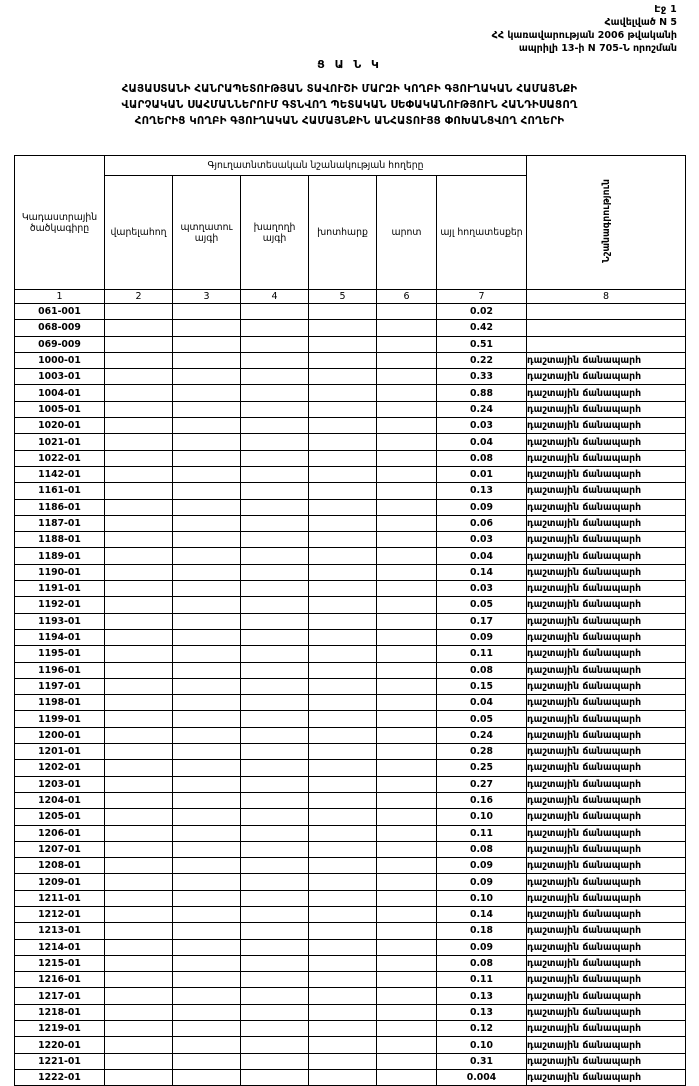 This screenshot has width=699, height=1086. I want to click on table-row: 068-009 0.42, so click(350, 328).